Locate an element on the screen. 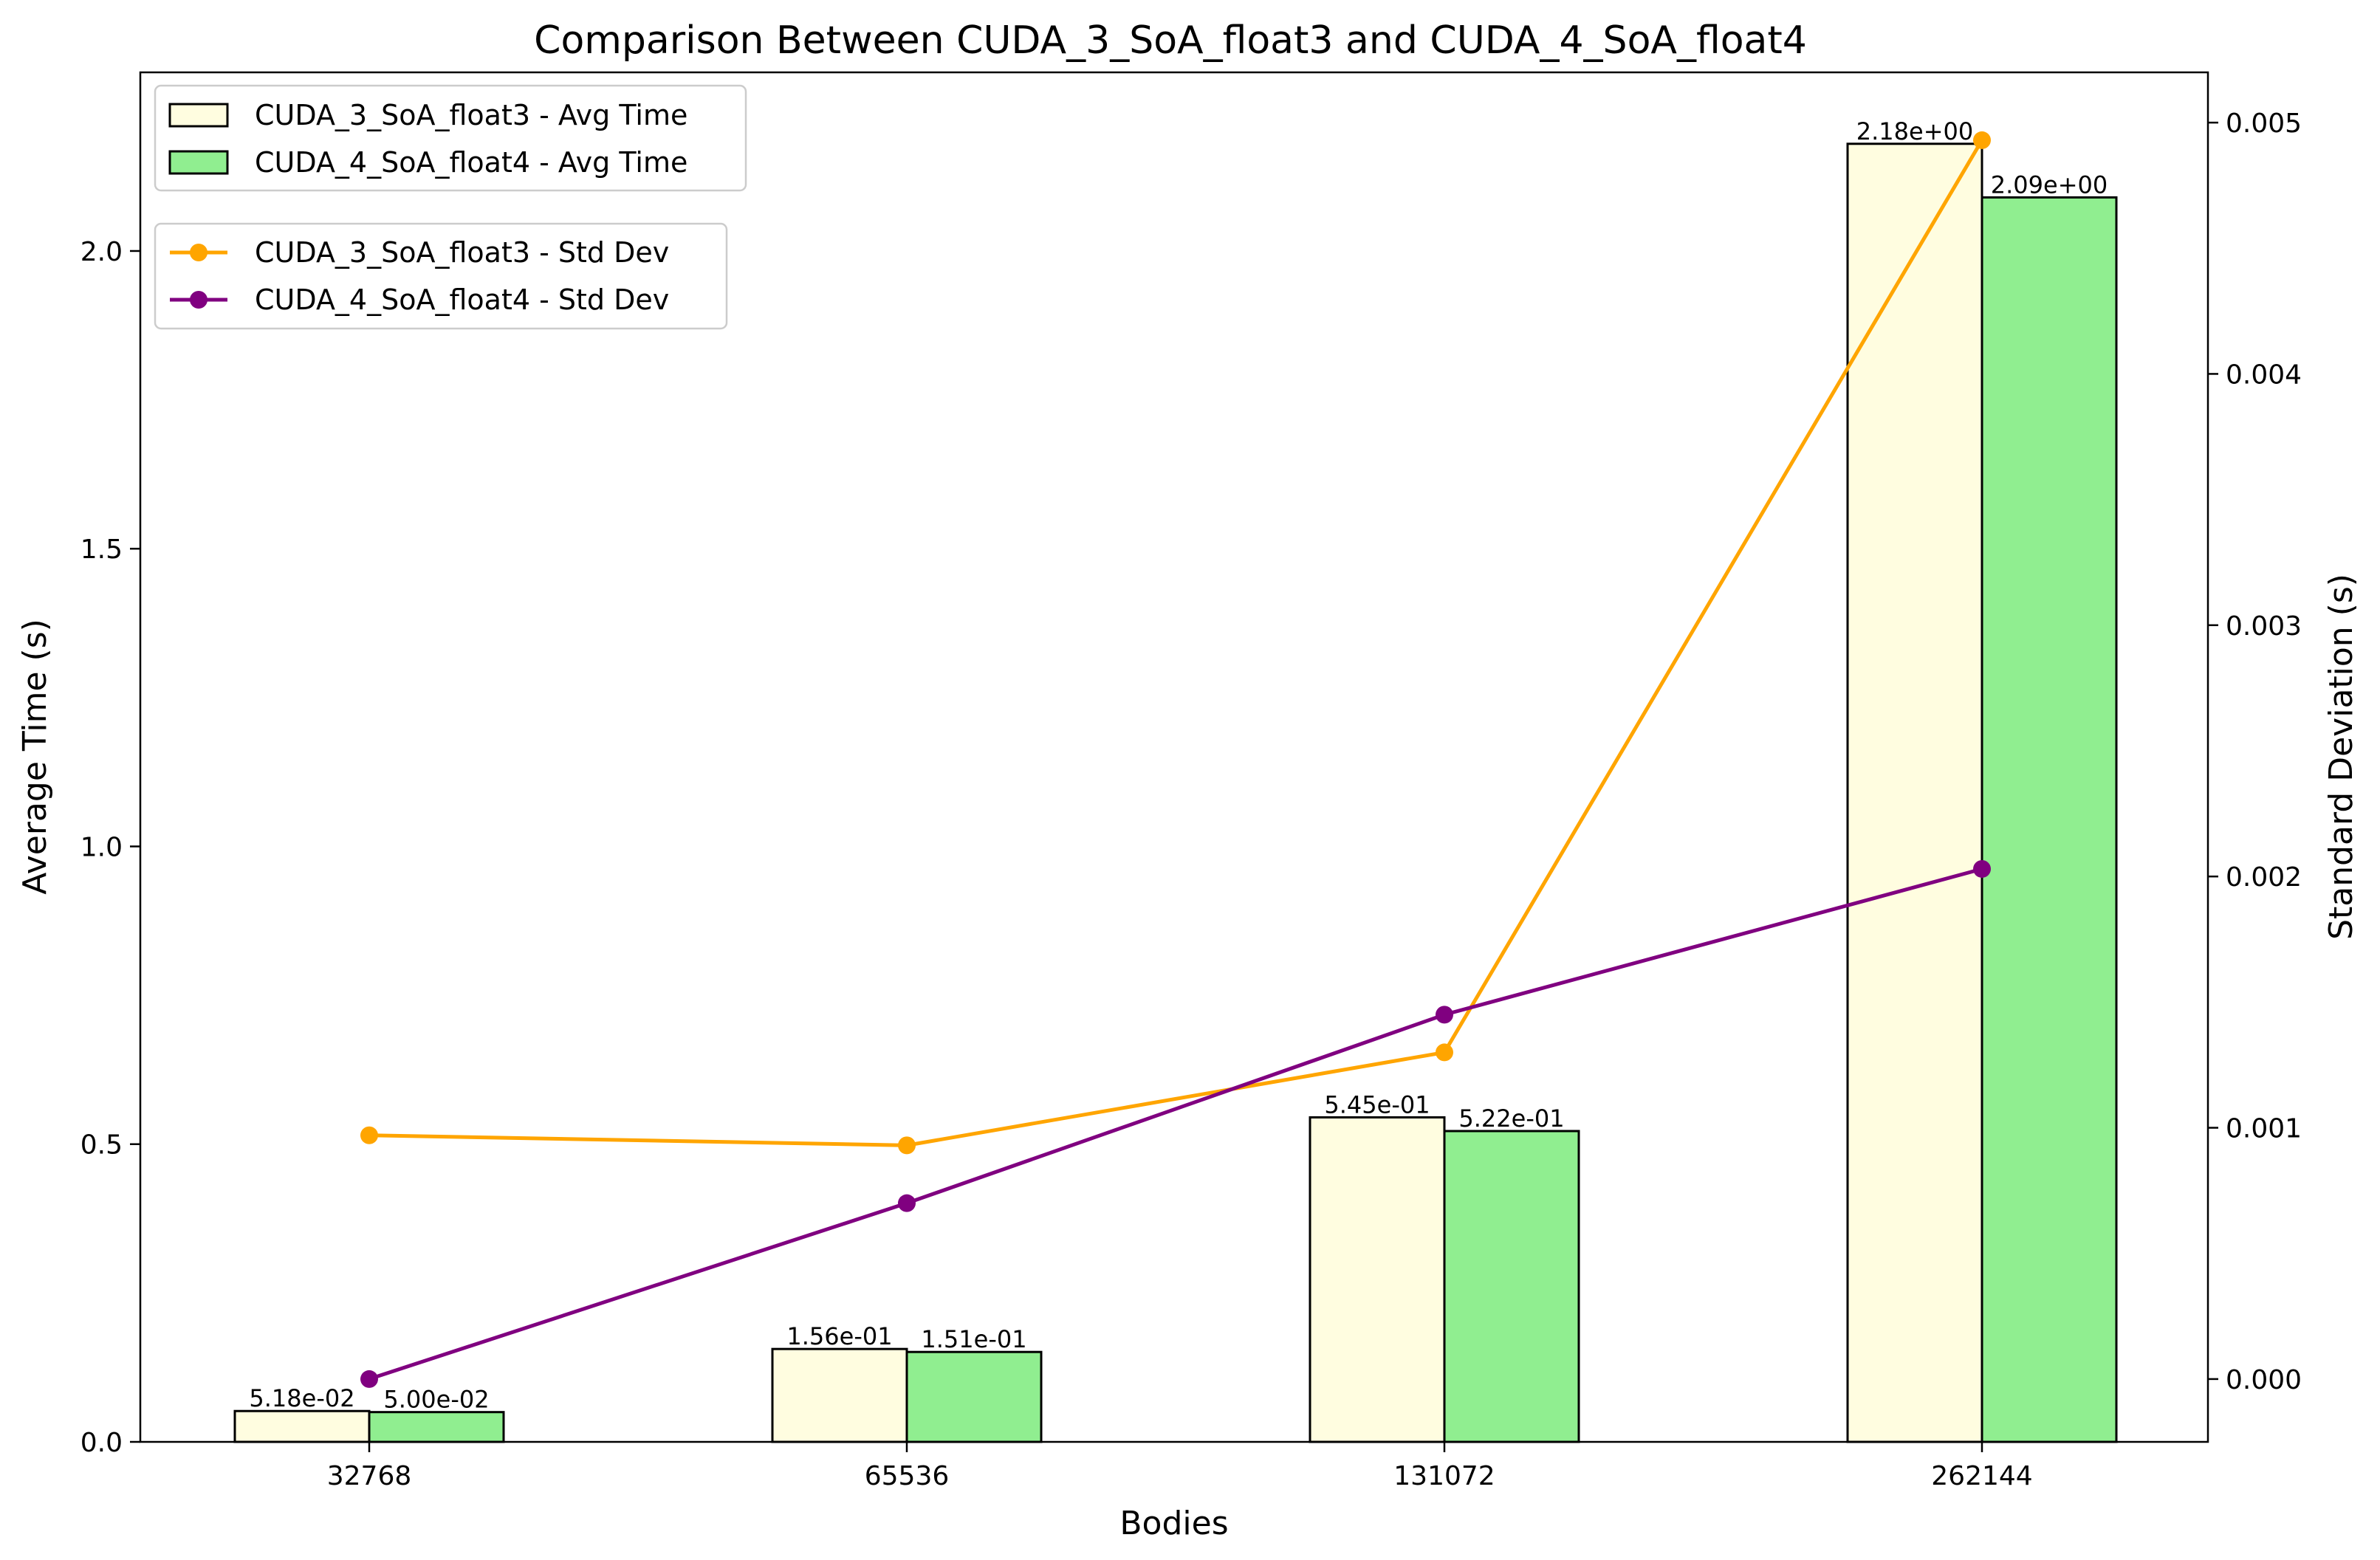  y-tick-label: 2.0 is located at coordinates (102, 252).